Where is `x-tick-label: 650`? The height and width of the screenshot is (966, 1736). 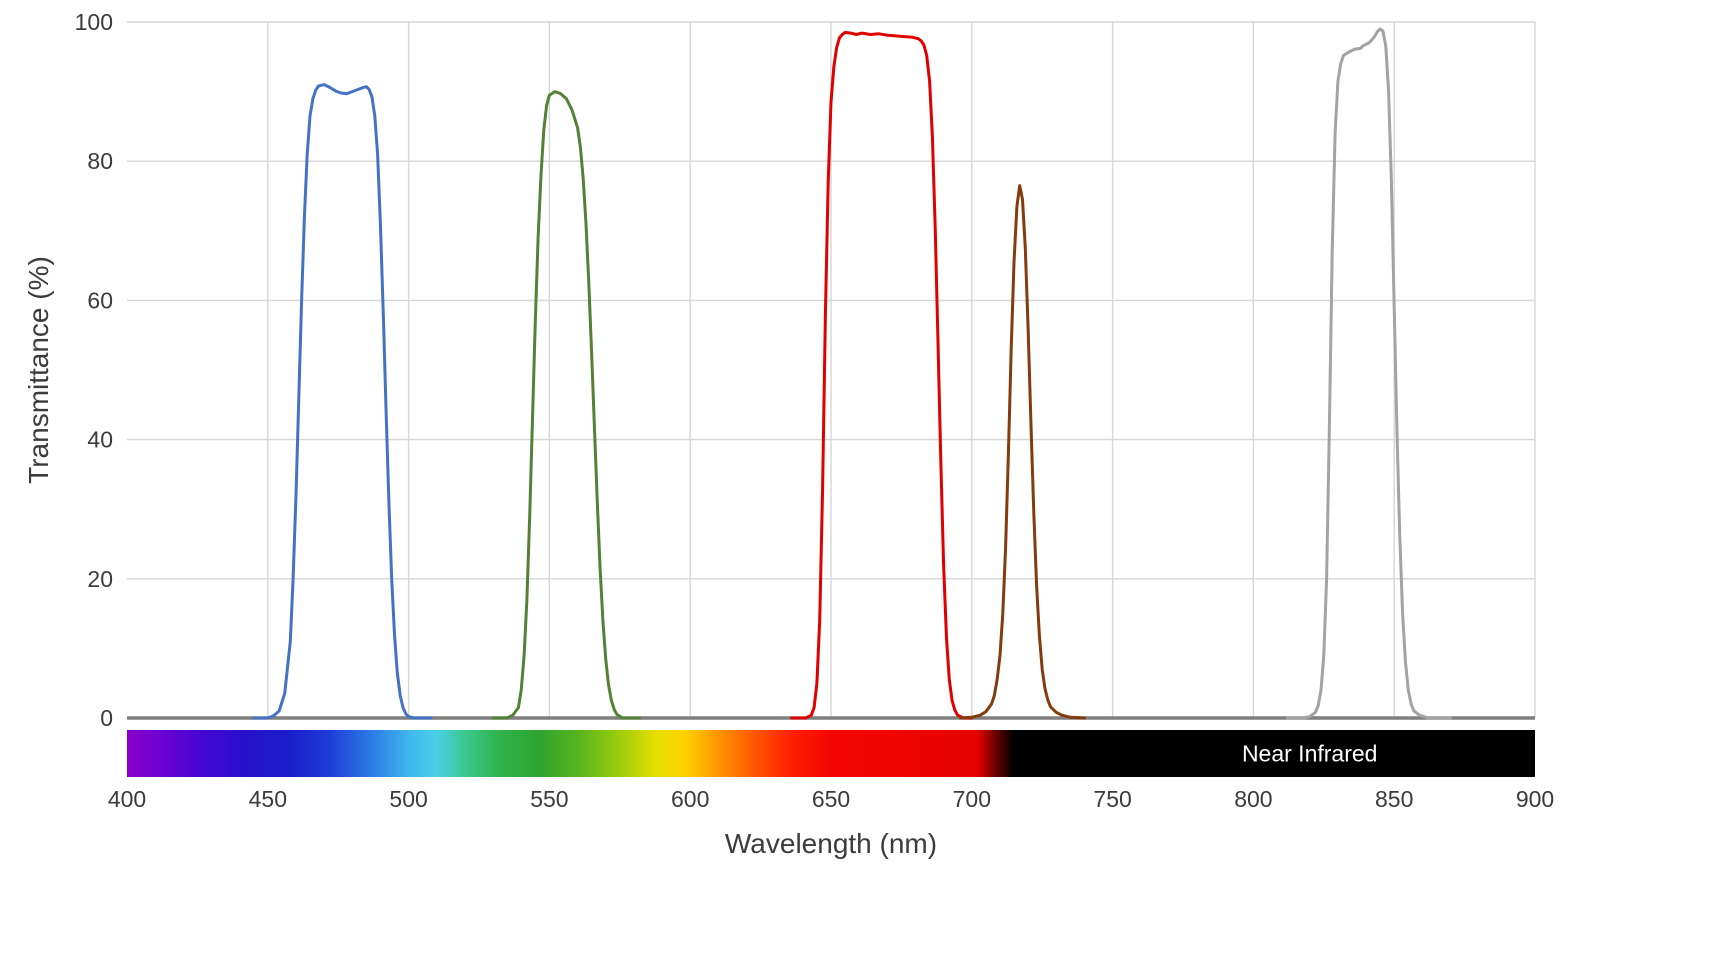
x-tick-label: 650 is located at coordinates (831, 799).